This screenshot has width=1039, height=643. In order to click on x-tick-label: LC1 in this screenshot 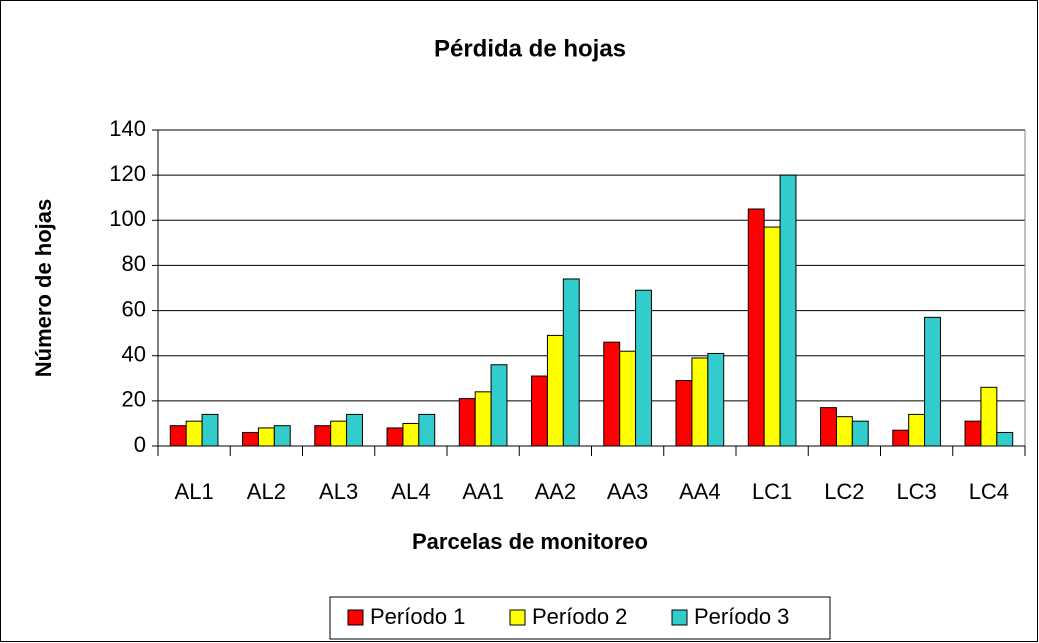, I will do `click(772, 491)`.